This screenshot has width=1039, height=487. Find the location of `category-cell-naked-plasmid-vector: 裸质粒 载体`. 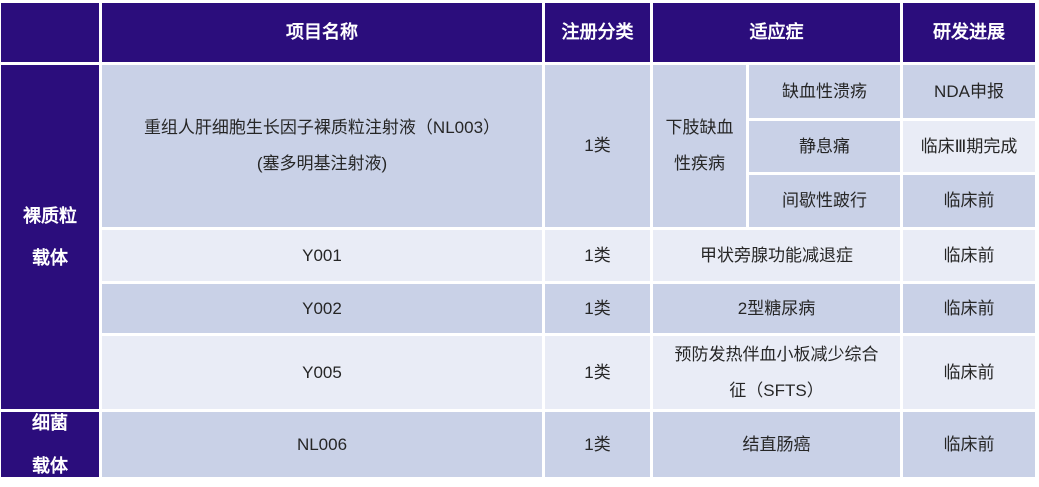

category-cell-naked-plasmid-vector: 裸质粒 载体 is located at coordinates (50, 237).